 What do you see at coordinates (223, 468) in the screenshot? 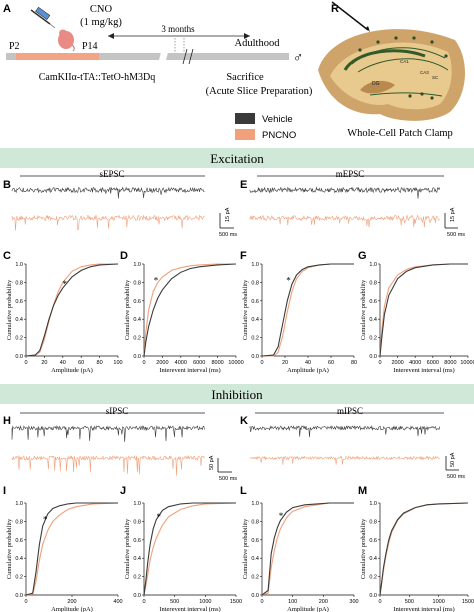
I see `scale-bar-h: 50 pA 500 ms` at bounding box center [223, 468].